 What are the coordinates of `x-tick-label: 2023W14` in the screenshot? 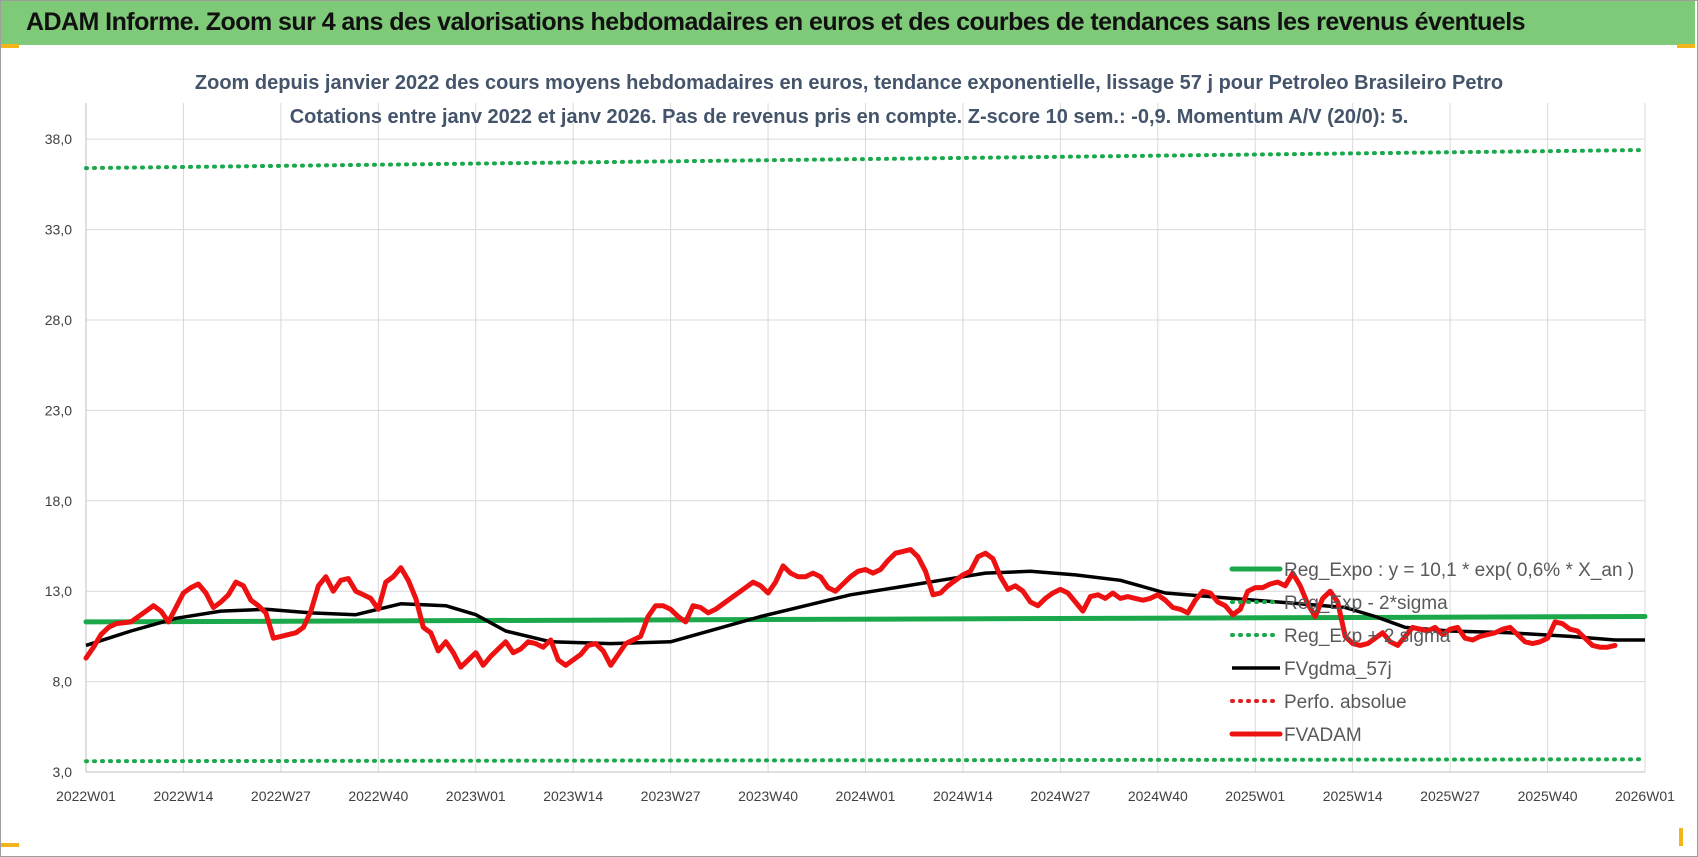 It's located at (573, 796).